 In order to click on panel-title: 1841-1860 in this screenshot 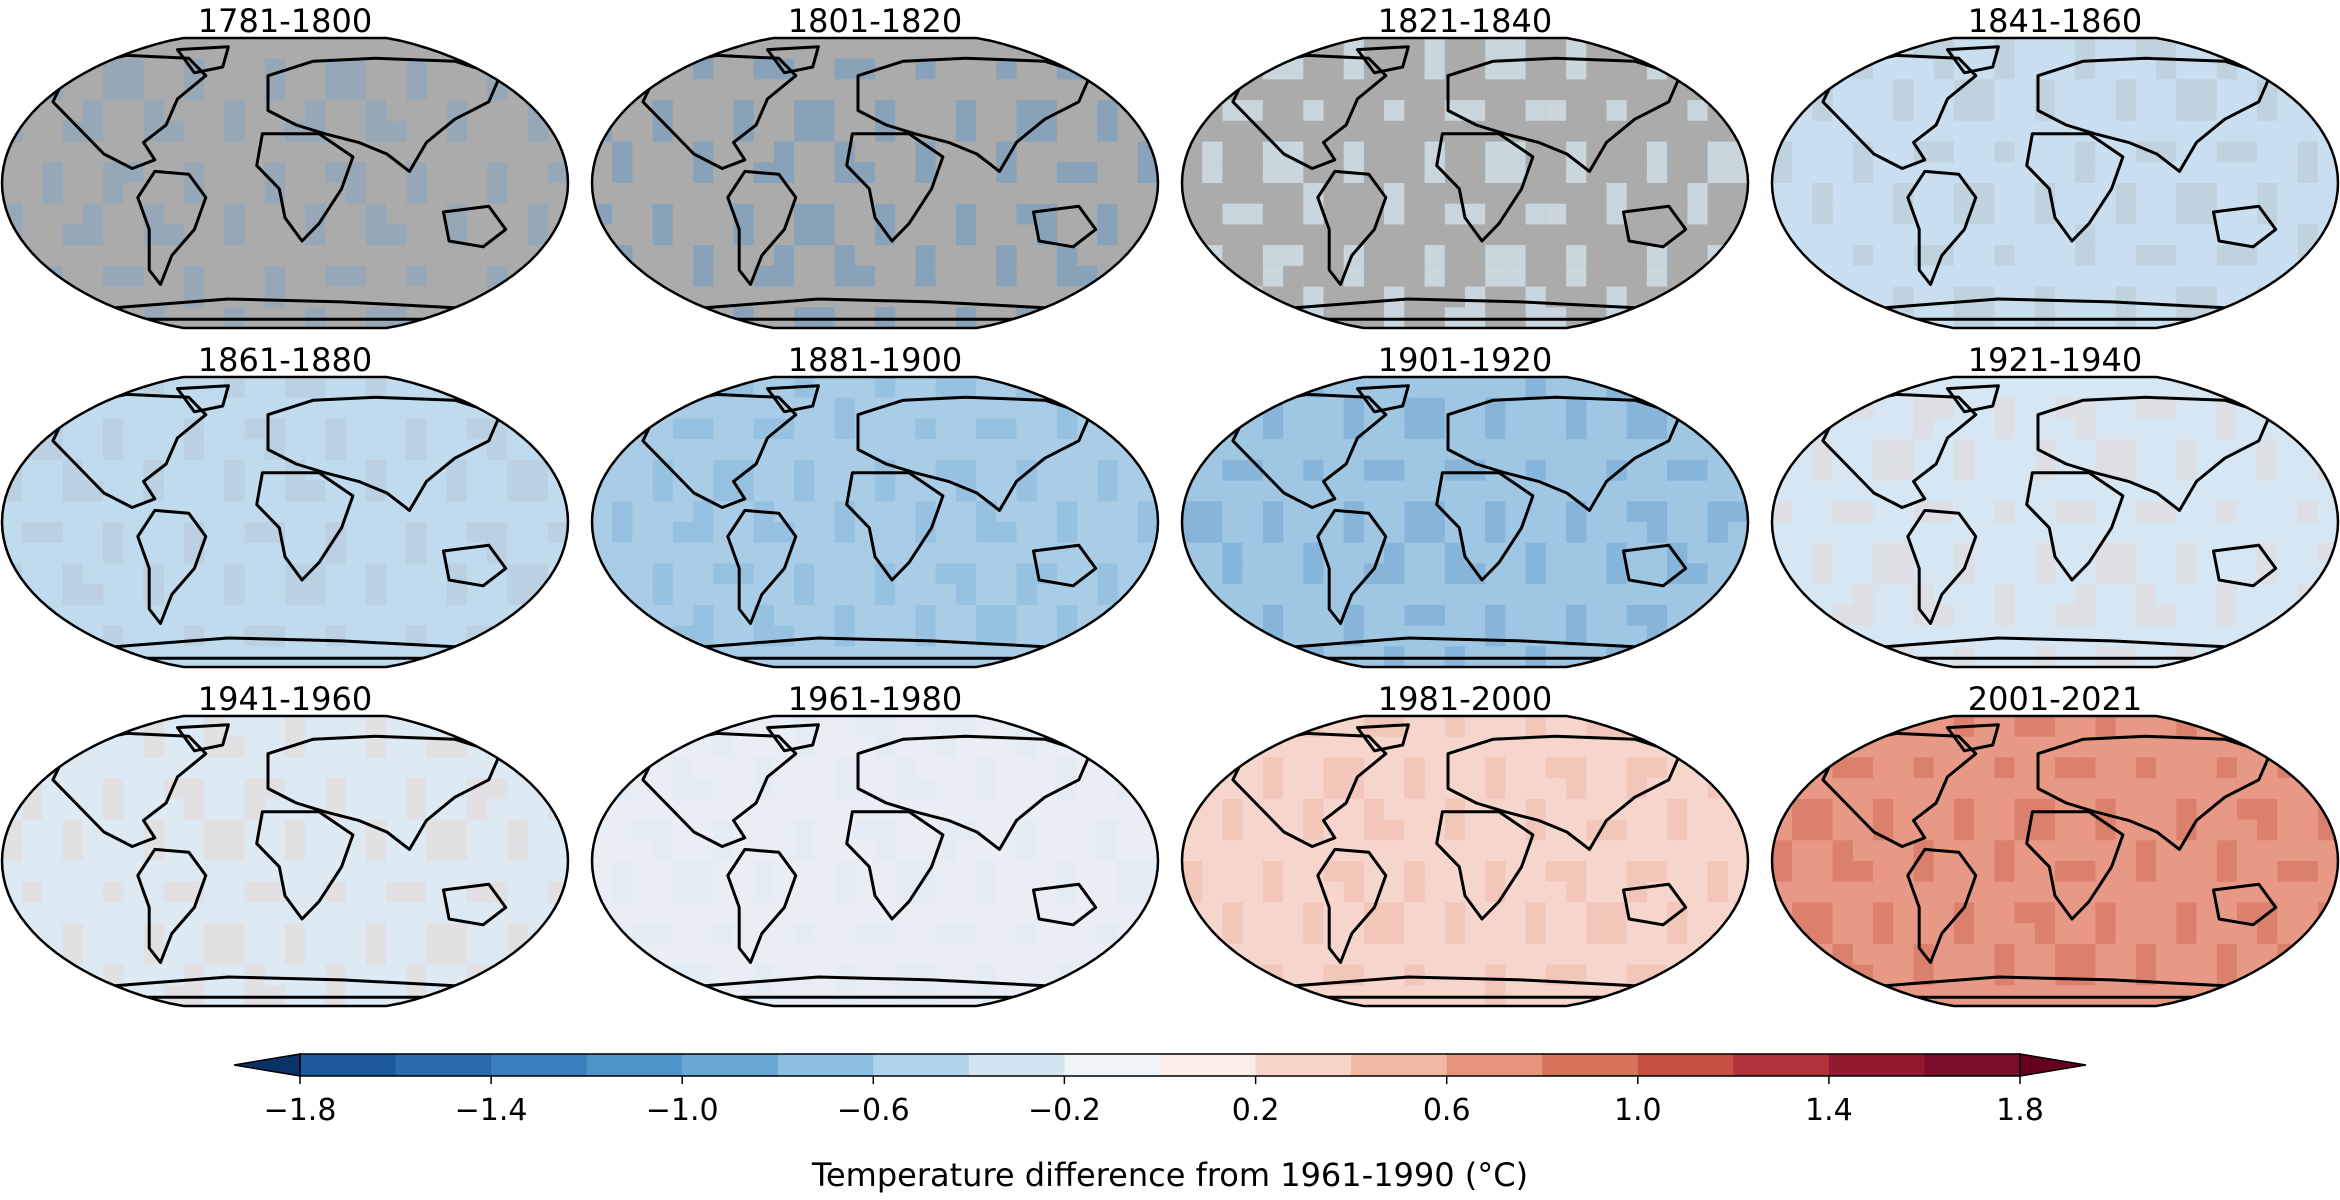, I will do `click(2055, 21)`.